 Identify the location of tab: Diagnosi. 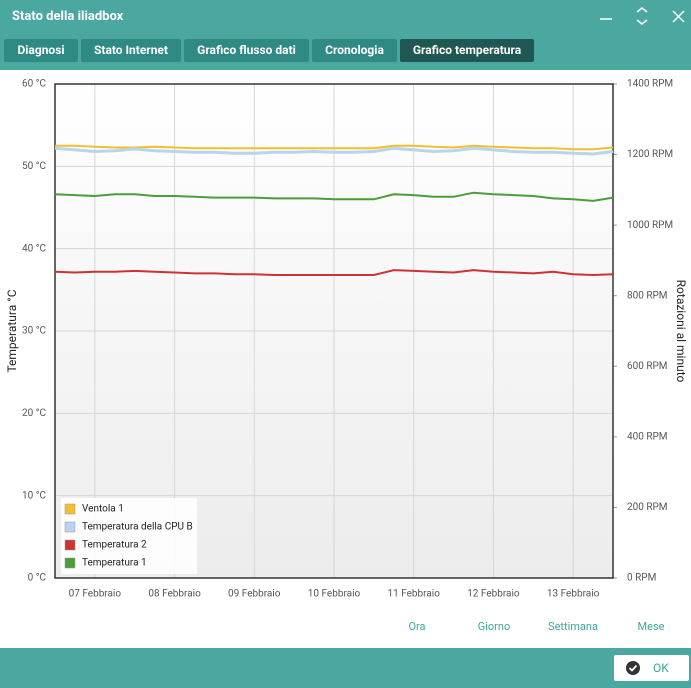
(41, 50).